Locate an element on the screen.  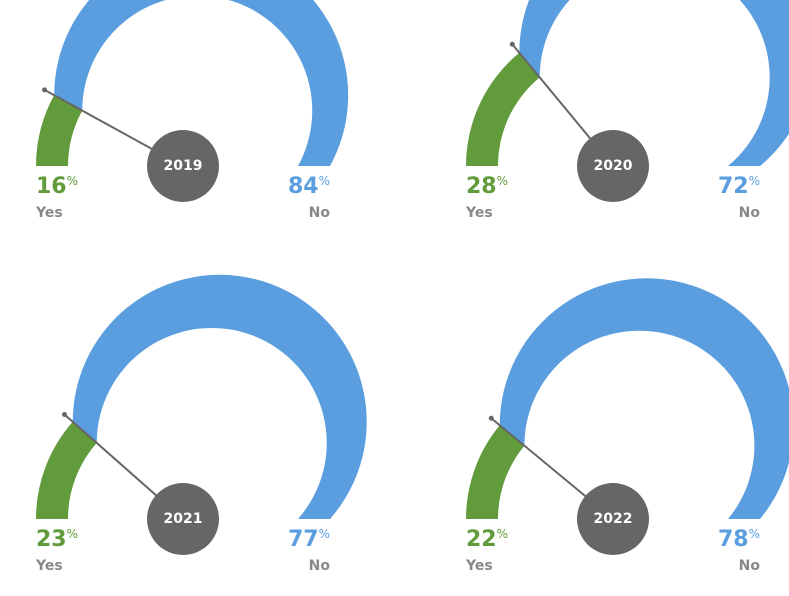
gauge-title: 2019 is located at coordinates (183, 166).